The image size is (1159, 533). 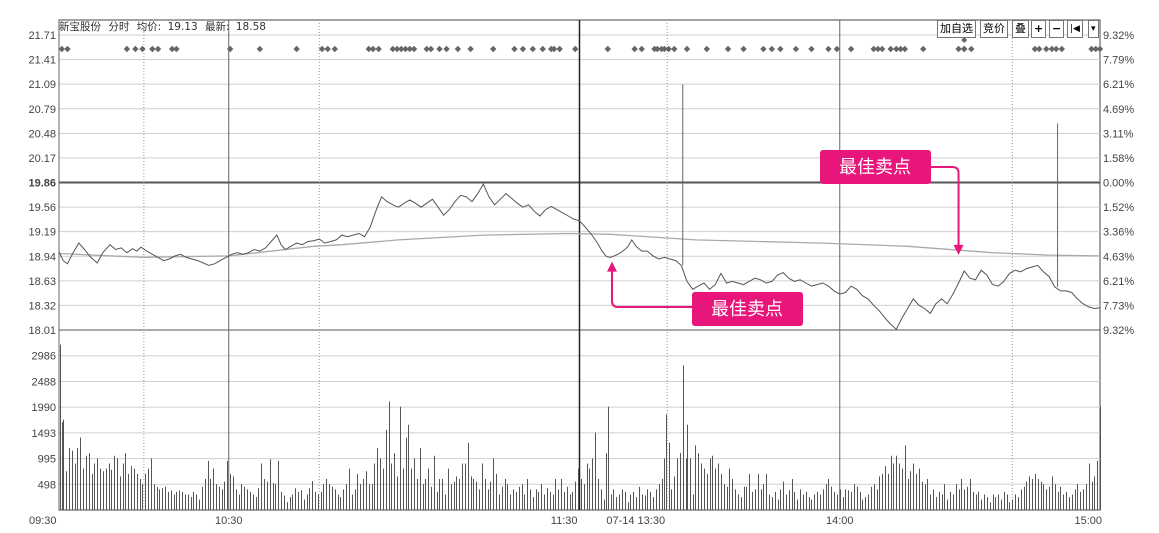 I want to click on last-price-label: 最新:, so click(x=217, y=26).